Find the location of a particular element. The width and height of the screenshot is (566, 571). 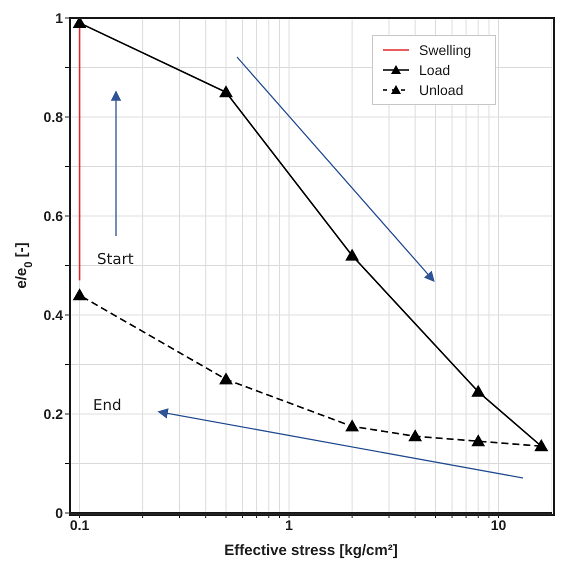

annotation: Start is located at coordinates (115, 259).